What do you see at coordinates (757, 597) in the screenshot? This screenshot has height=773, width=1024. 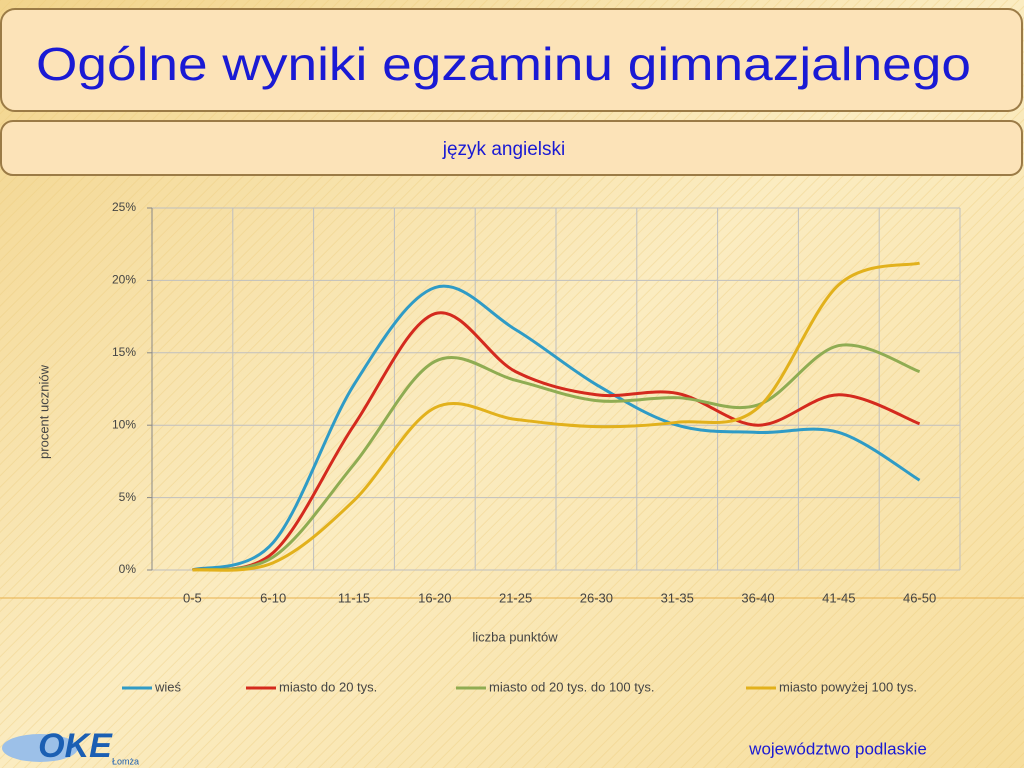 I see `x-tick-label: 36-40` at bounding box center [757, 597].